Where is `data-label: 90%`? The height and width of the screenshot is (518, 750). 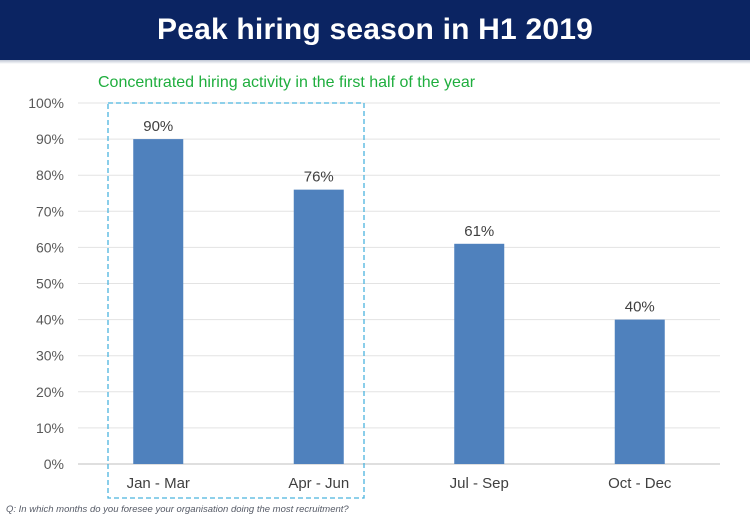
data-label: 90% is located at coordinates (158, 126).